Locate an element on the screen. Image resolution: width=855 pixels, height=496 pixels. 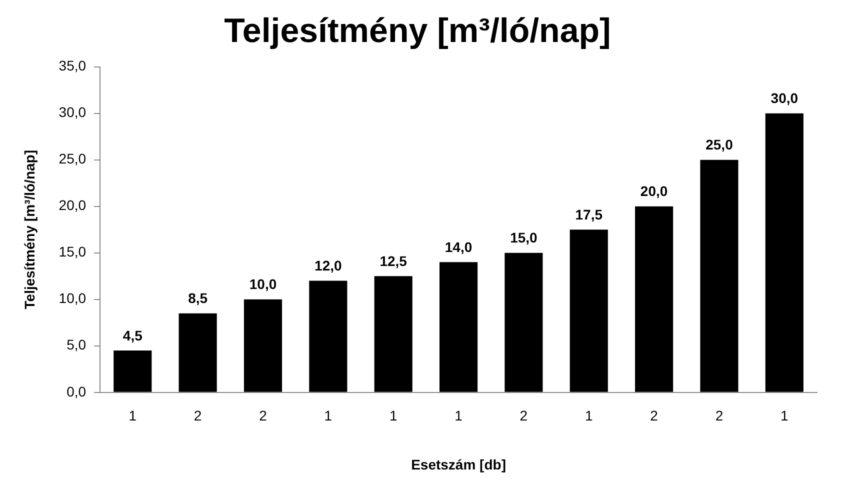
data-label: 4,5 is located at coordinates (132, 335).